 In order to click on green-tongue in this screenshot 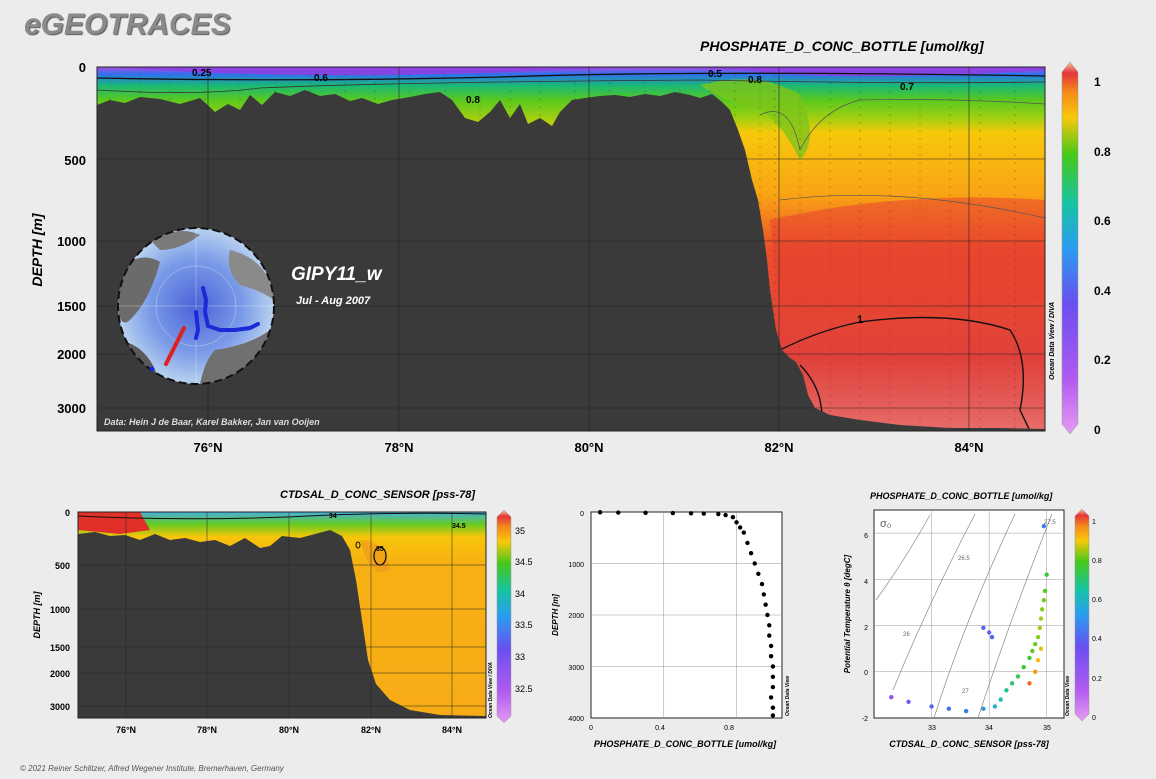, I will do `click(755, 119)`.